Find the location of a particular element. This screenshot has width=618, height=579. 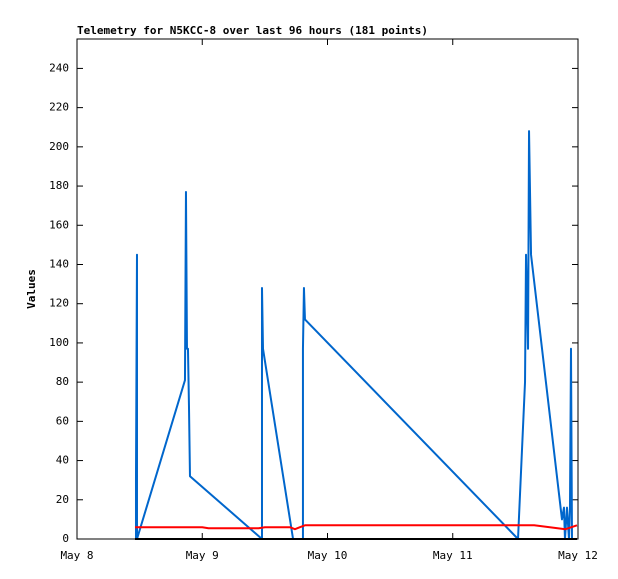

x-tick-label: May 10 is located at coordinates (328, 555).